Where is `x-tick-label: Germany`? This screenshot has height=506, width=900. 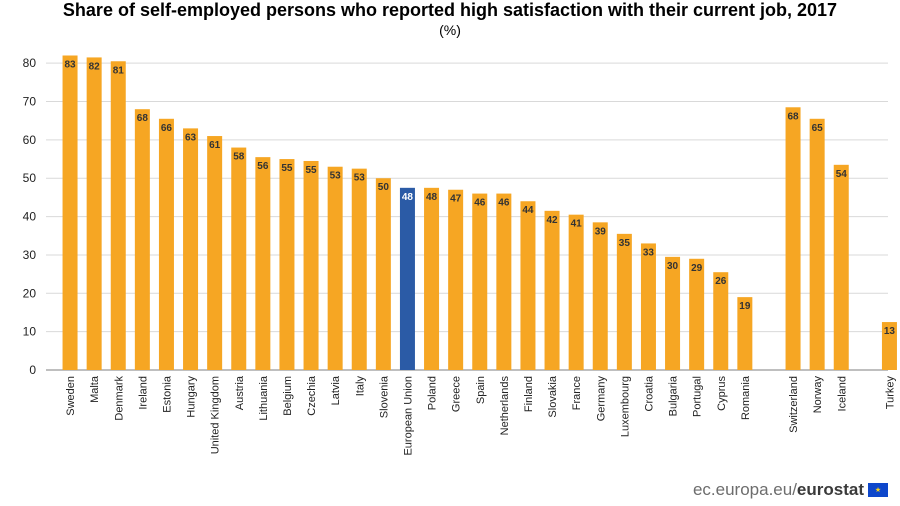 x-tick-label: Germany is located at coordinates (601, 399).